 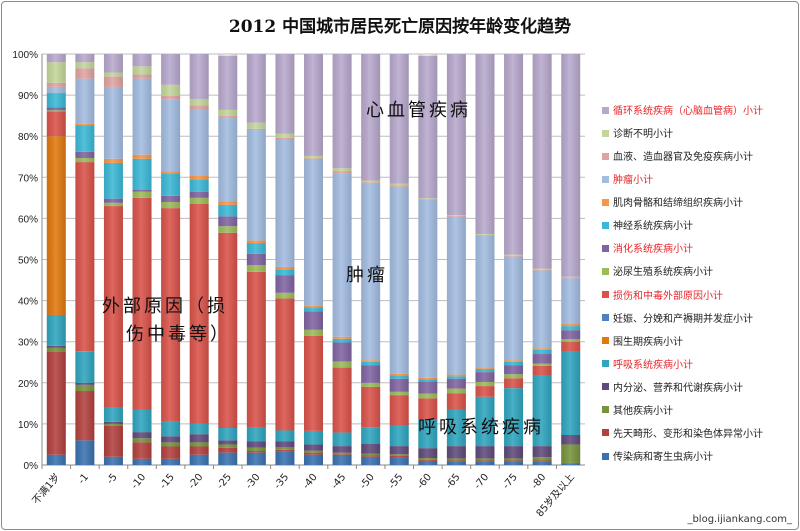 What do you see at coordinates (28, 178) in the screenshot?
I see `y-tick-label: 70%` at bounding box center [28, 178].